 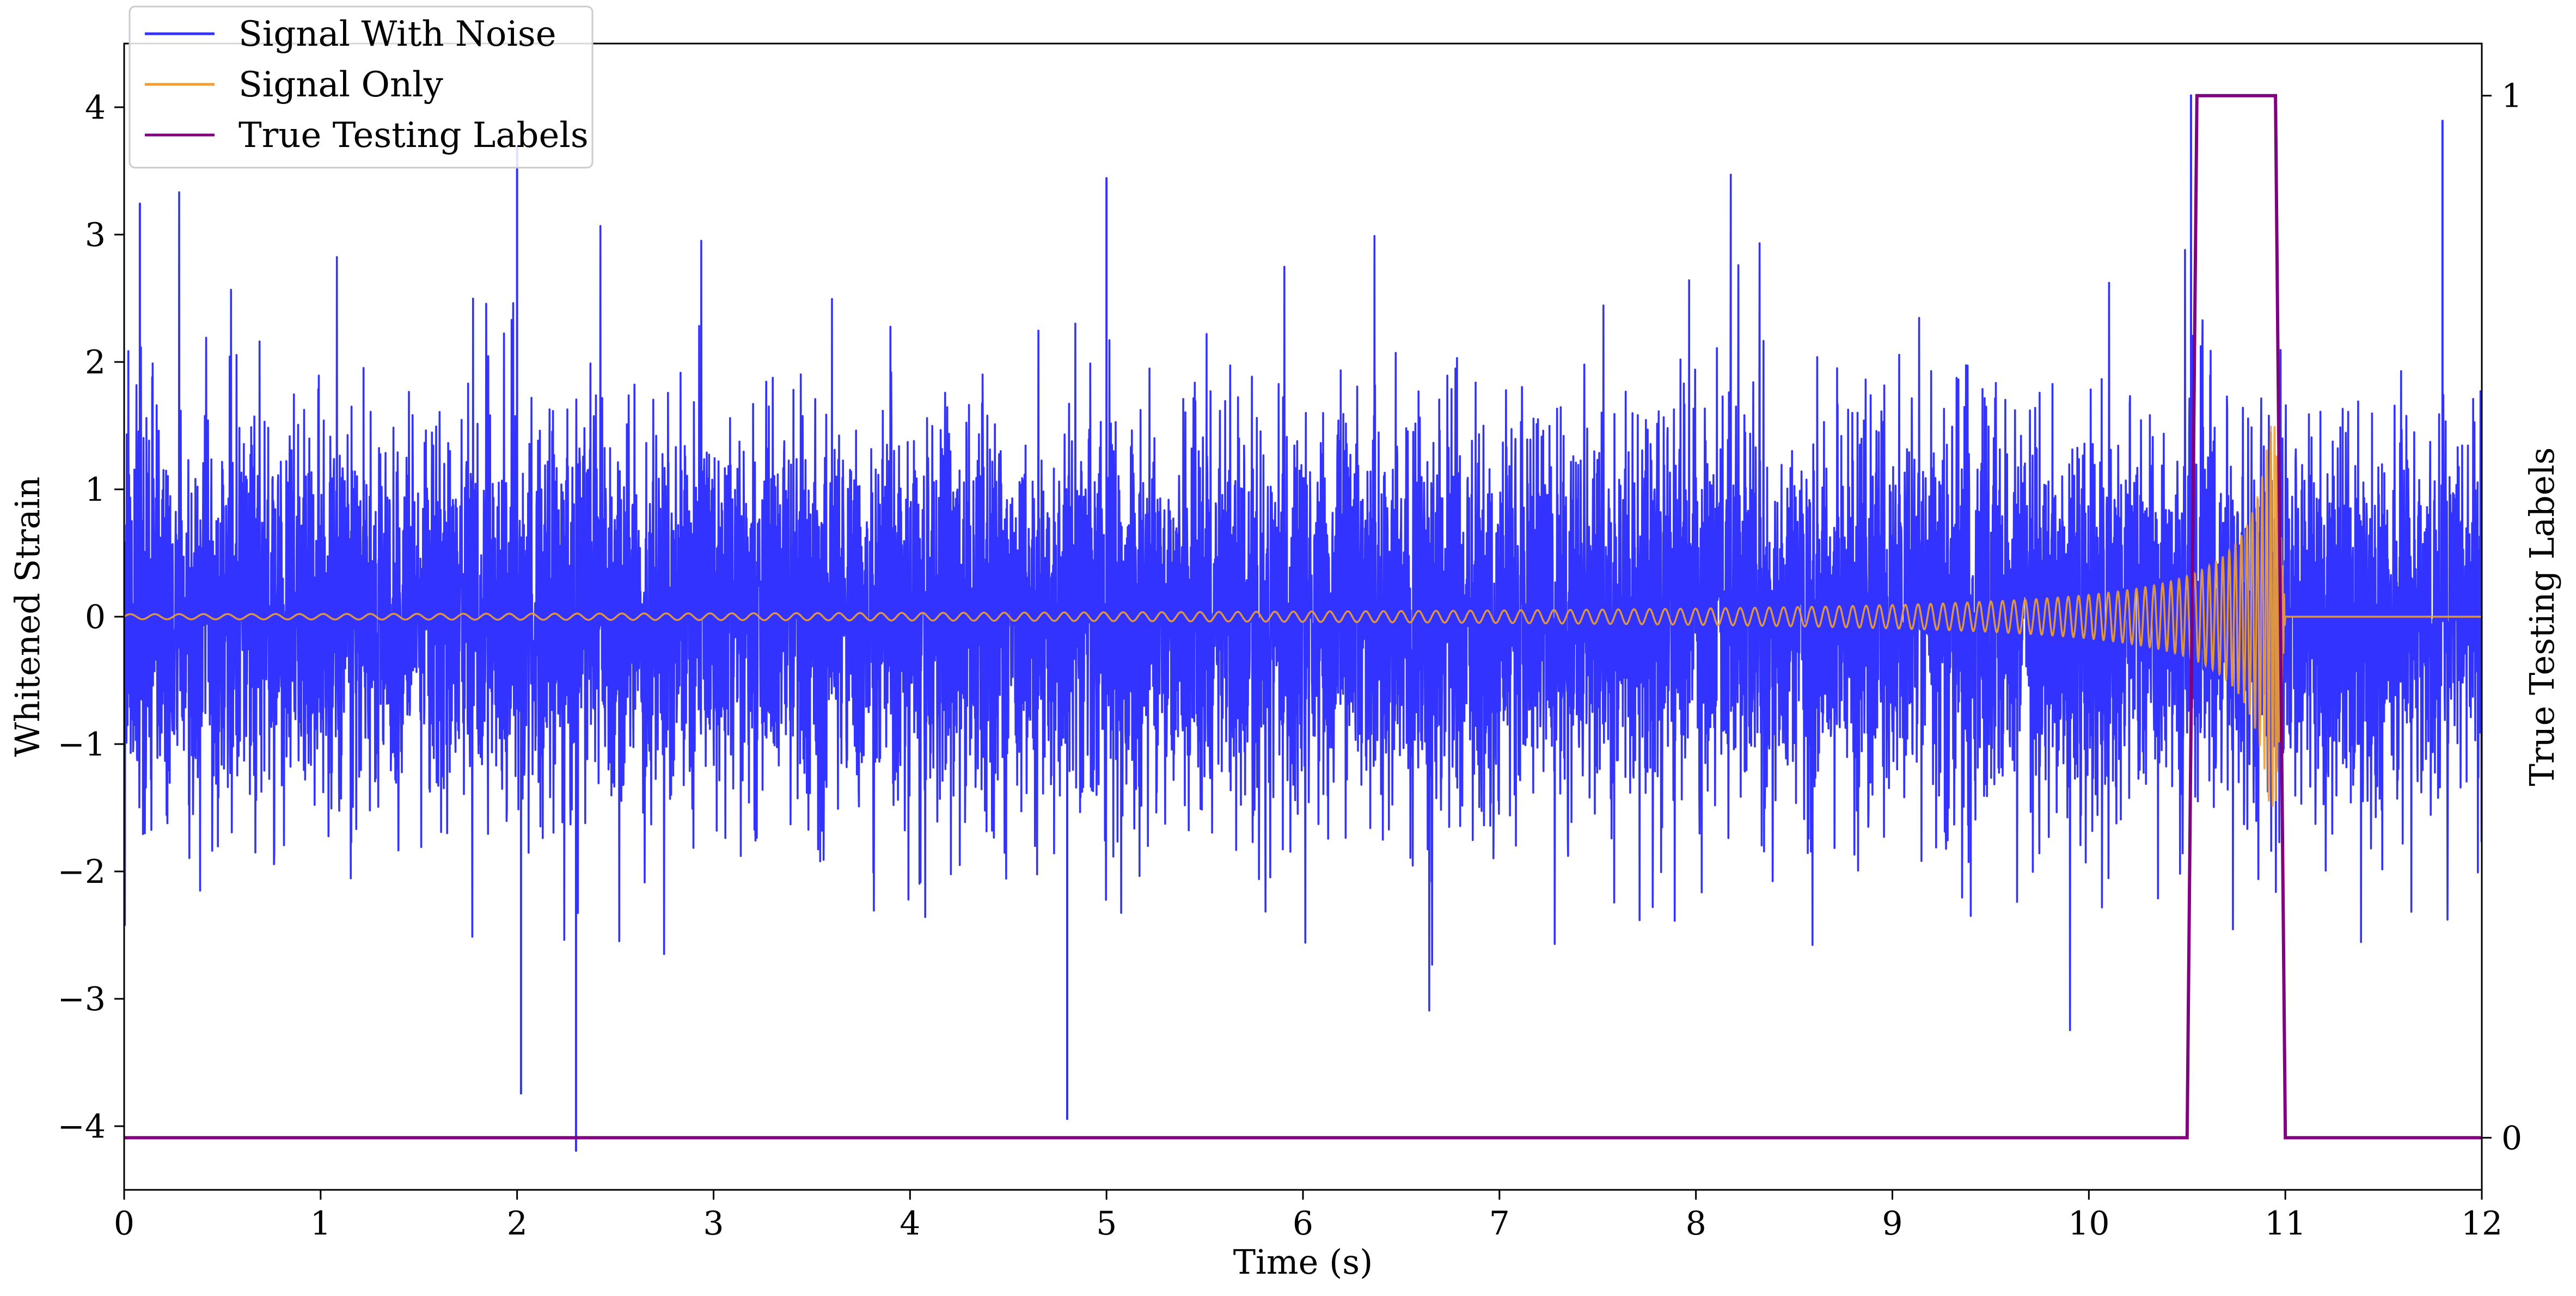 What do you see at coordinates (1696, 1224) in the screenshot?
I see `x-tick-label: 8` at bounding box center [1696, 1224].